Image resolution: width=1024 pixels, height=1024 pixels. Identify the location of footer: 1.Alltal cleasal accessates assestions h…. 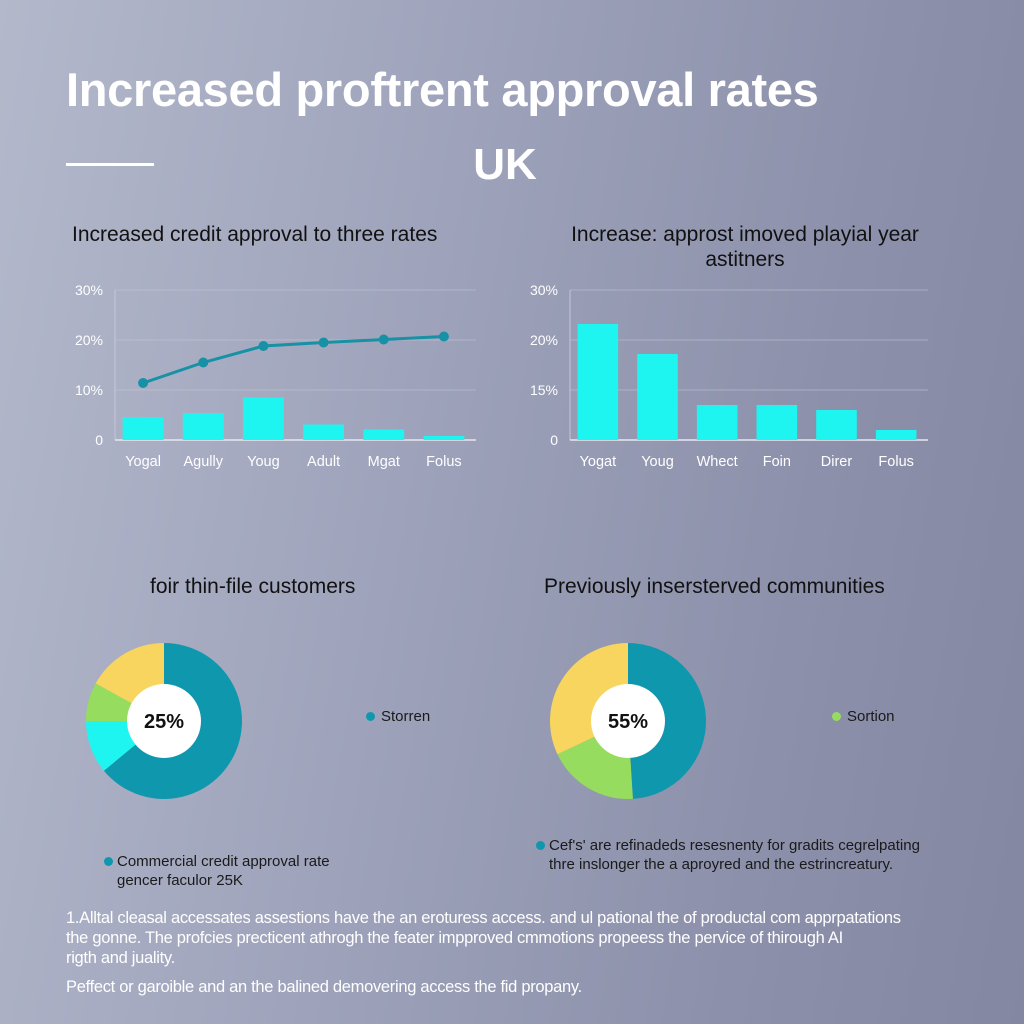
(536, 952).